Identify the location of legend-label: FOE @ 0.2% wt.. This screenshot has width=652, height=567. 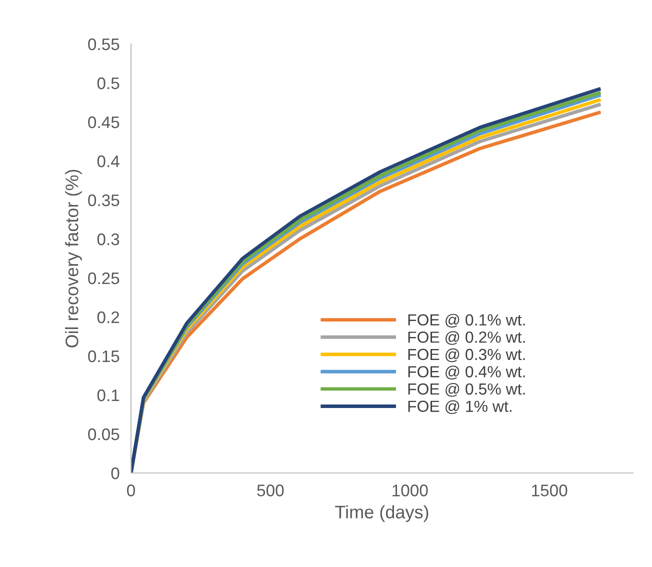
(466, 338).